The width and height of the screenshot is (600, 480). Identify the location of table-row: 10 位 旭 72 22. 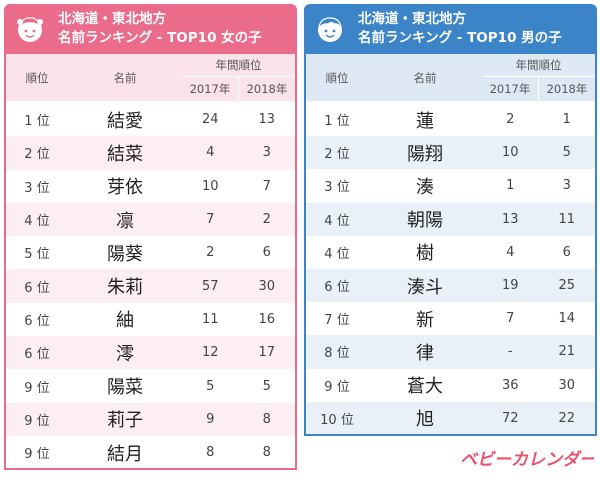
(450, 417).